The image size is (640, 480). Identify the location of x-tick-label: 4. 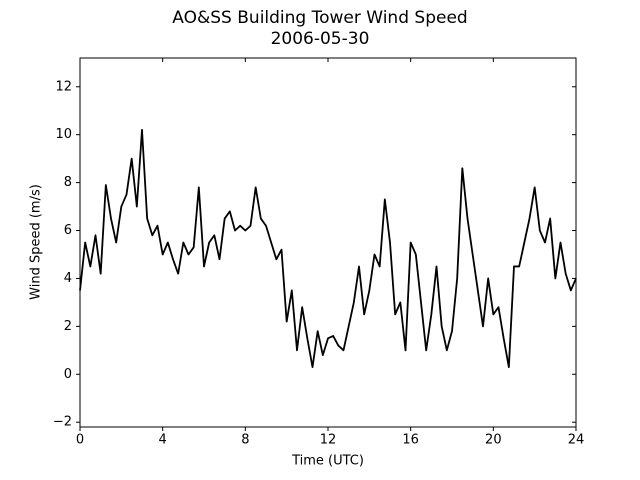
(163, 440).